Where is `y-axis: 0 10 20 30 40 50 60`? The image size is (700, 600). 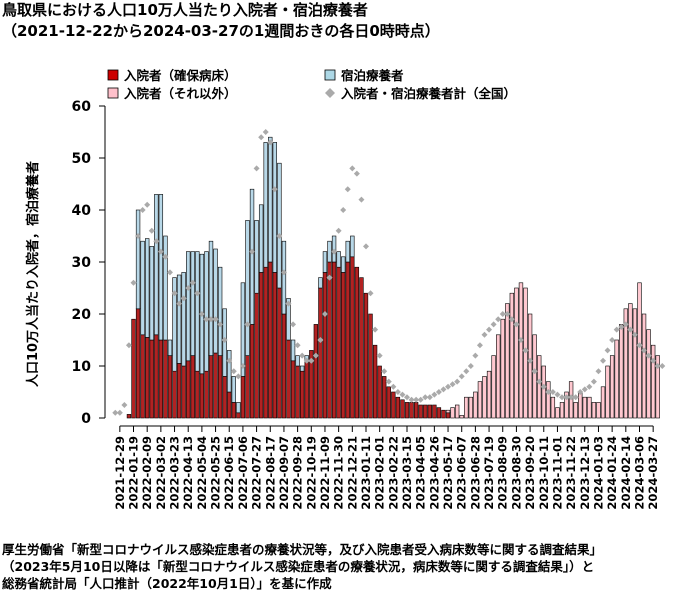
y-axis: 0 10 20 30 40 50 60 is located at coordinates (89, 263).